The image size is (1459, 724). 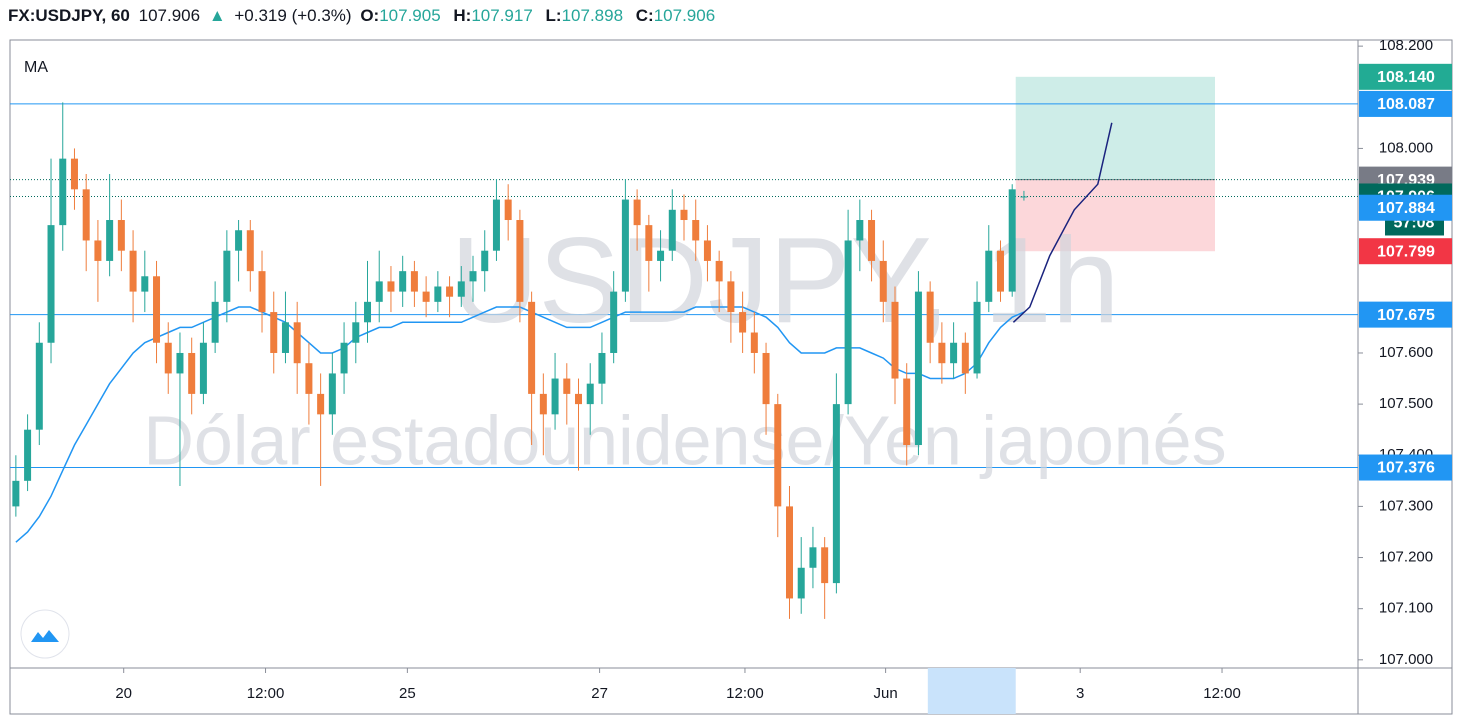 I want to click on x-tick-label: Jun, so click(x=886, y=693).